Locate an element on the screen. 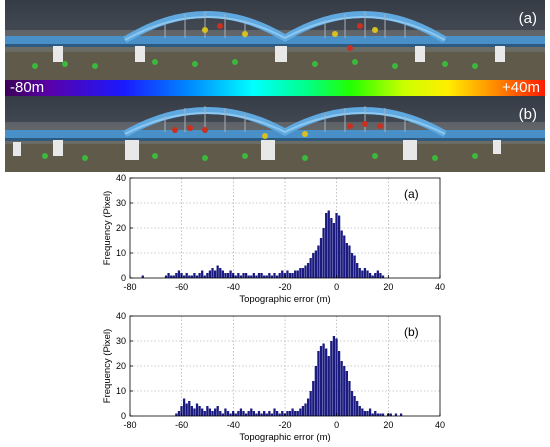  x-tick-label: -40 is located at coordinates (233, 287).